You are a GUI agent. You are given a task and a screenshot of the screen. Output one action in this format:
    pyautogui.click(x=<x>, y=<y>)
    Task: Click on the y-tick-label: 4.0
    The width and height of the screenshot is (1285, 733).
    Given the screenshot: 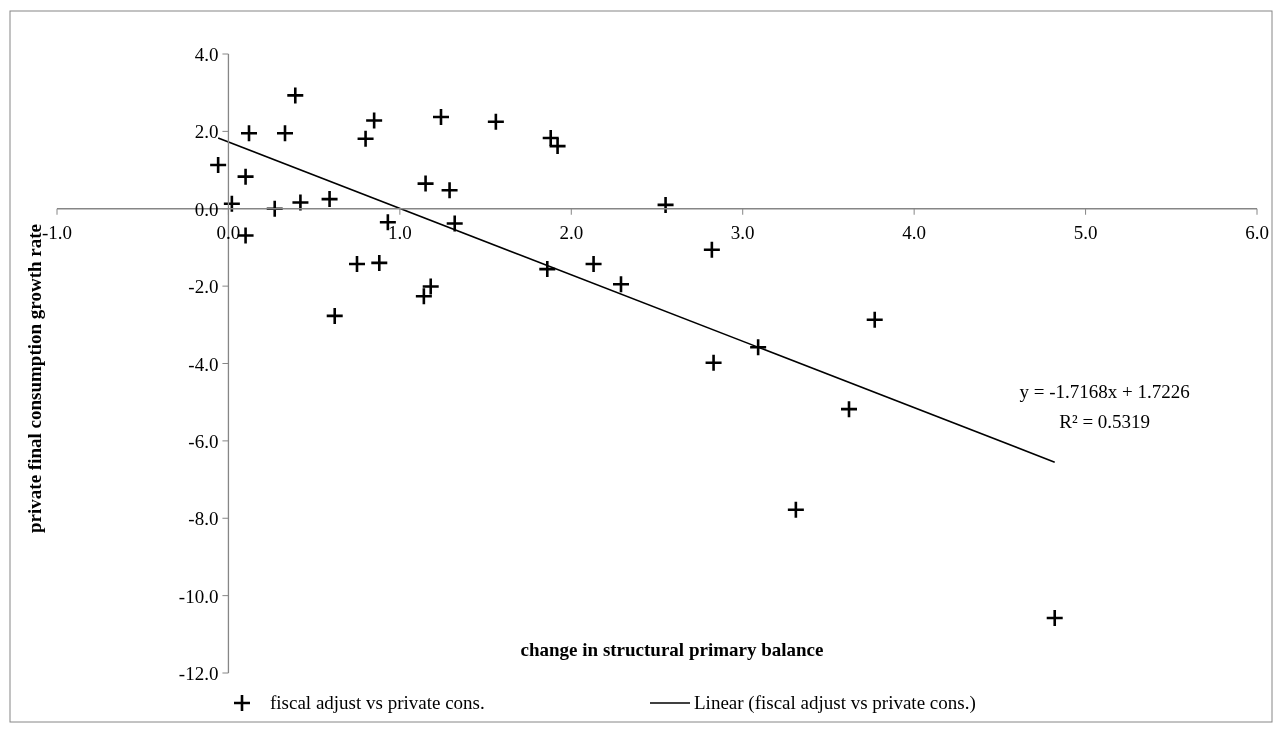 What is the action you would take?
    pyautogui.click(x=206, y=54)
    